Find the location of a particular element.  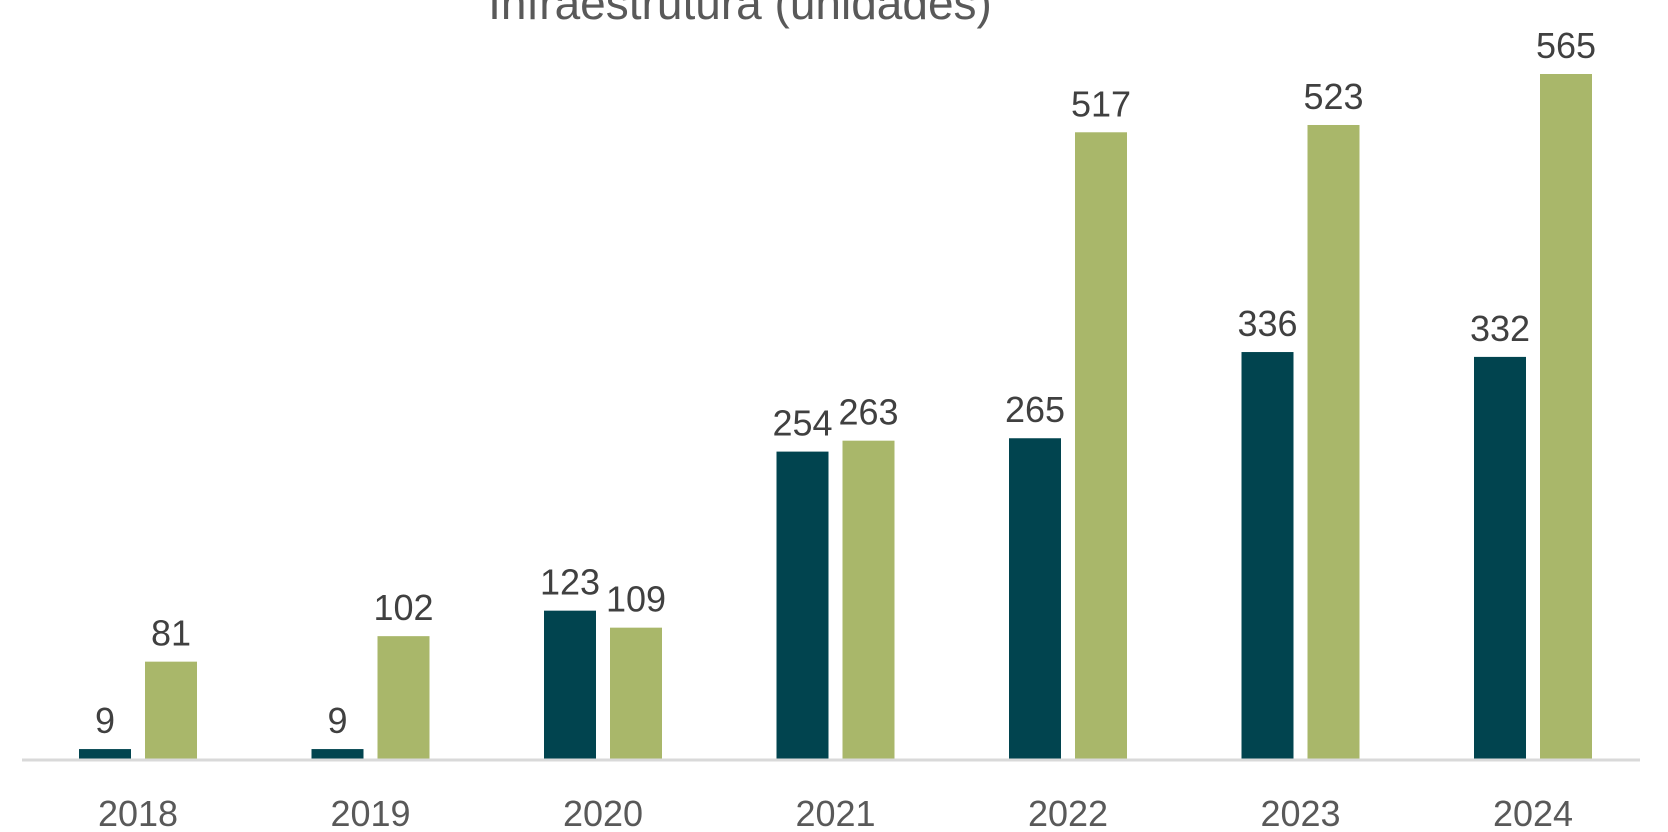

chart-title: Infraestrutura (unidades) is located at coordinates (740, 14).